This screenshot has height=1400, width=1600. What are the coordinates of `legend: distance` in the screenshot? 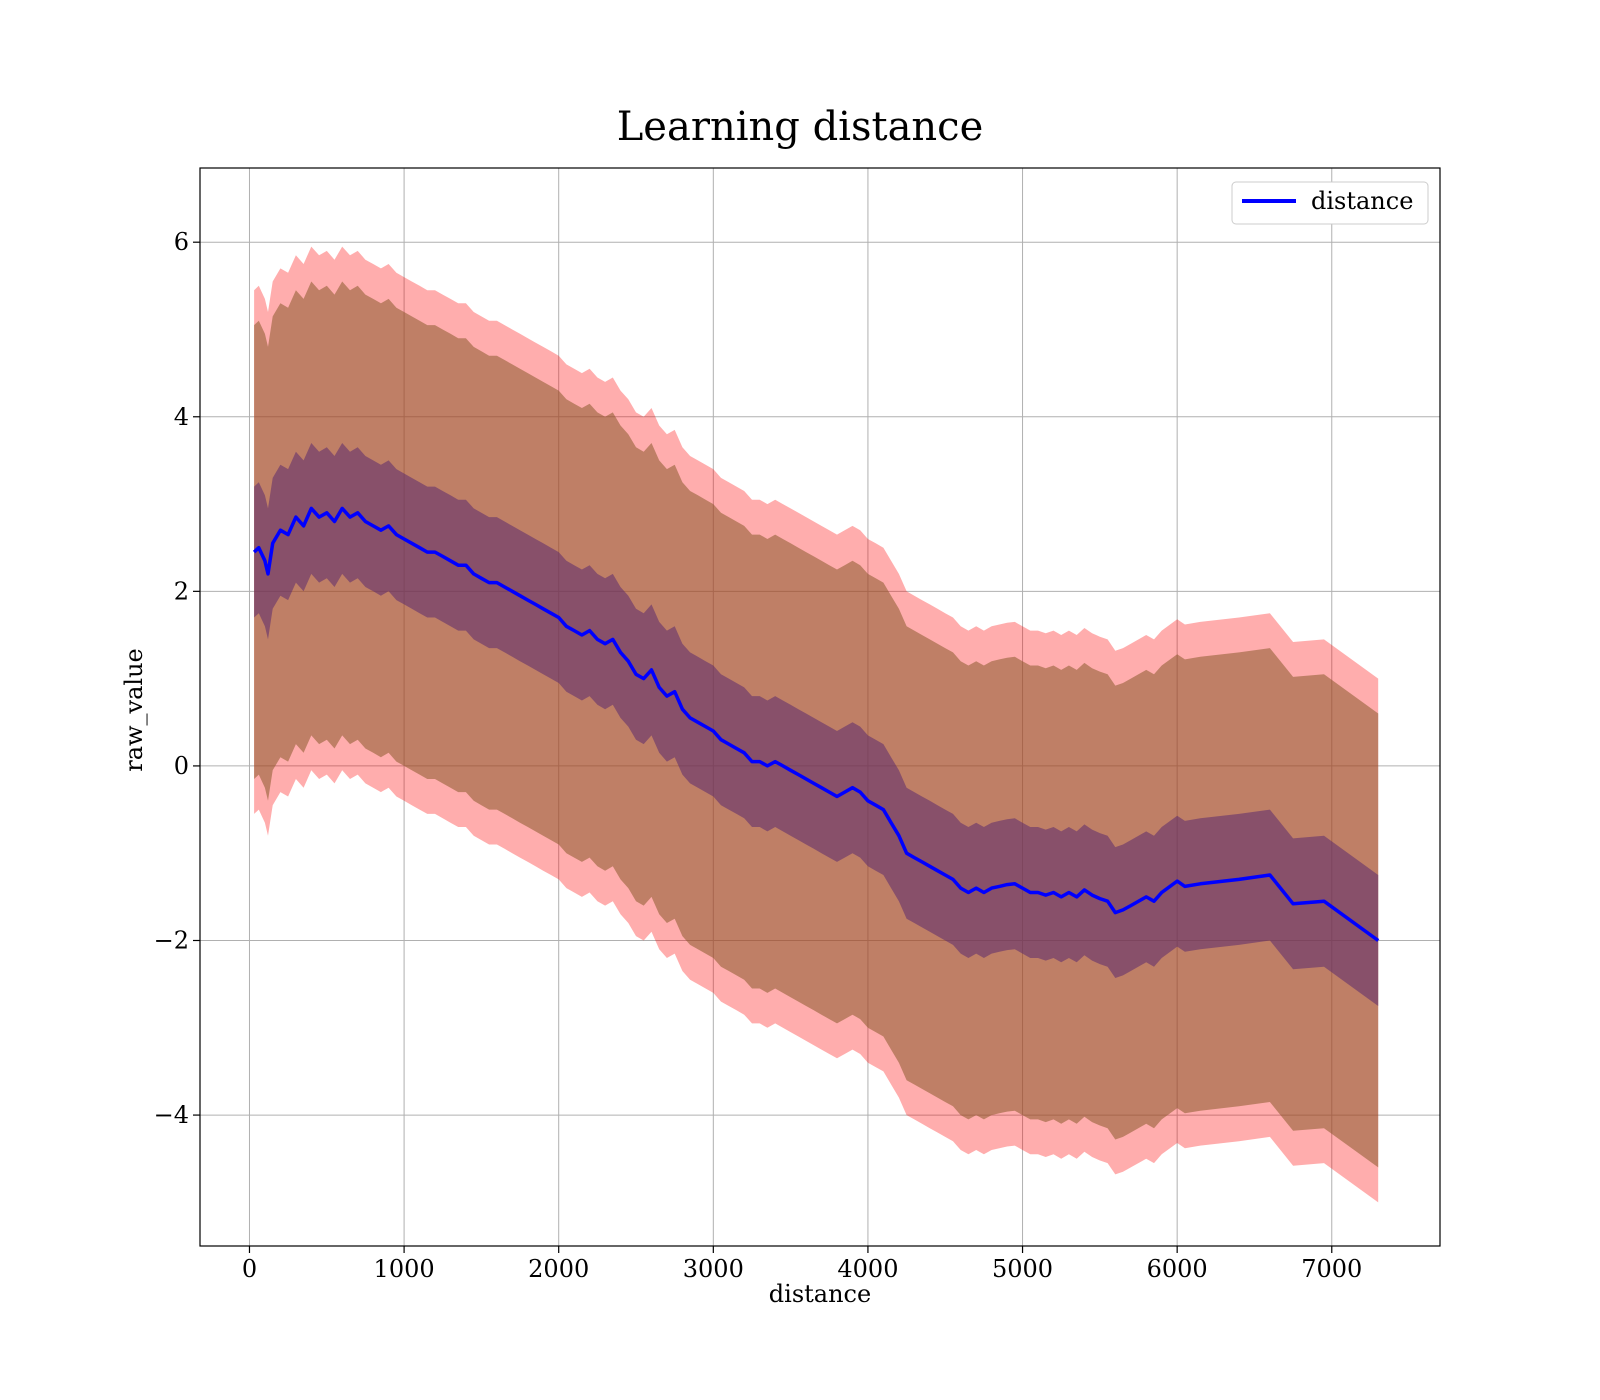 It's located at (1330, 203).